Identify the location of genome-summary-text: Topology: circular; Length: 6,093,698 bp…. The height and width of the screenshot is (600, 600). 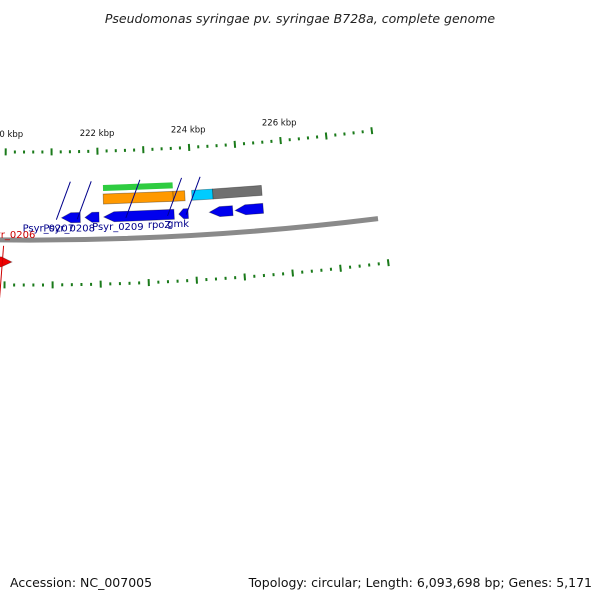
(420, 582).